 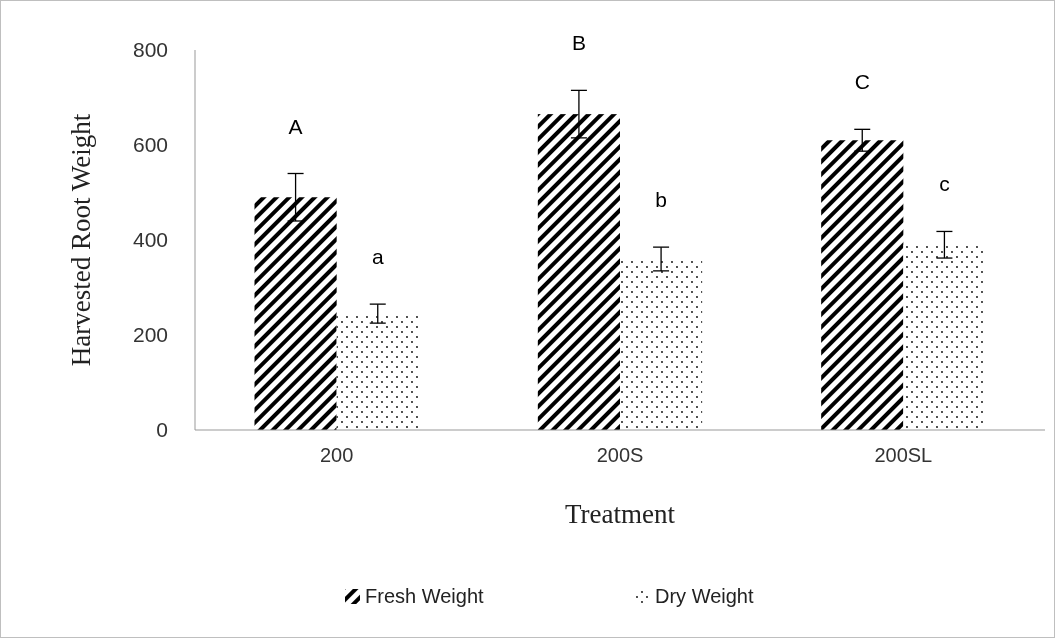 What do you see at coordinates (377, 257) in the screenshot?
I see `annotation: a` at bounding box center [377, 257].